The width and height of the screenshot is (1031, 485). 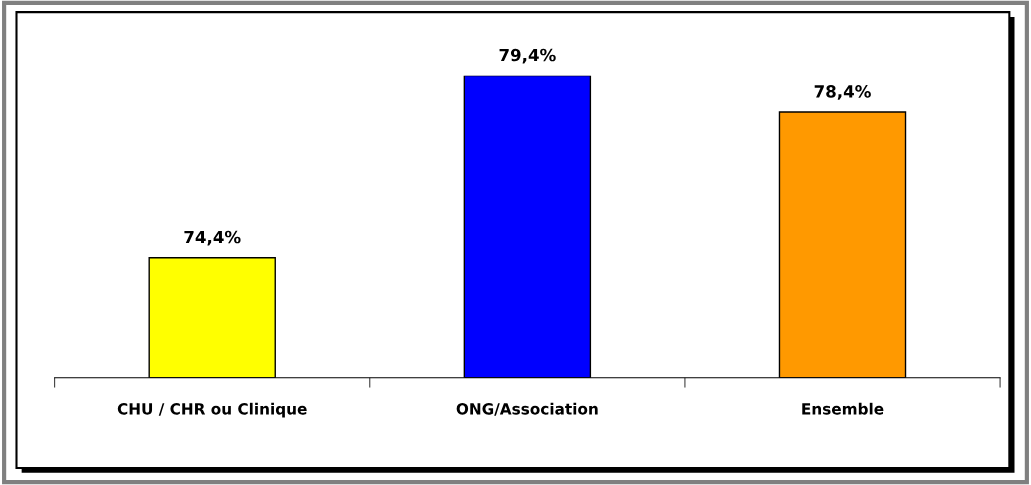 What do you see at coordinates (527, 409) in the screenshot?
I see `x-tick-label: ONG/Association` at bounding box center [527, 409].